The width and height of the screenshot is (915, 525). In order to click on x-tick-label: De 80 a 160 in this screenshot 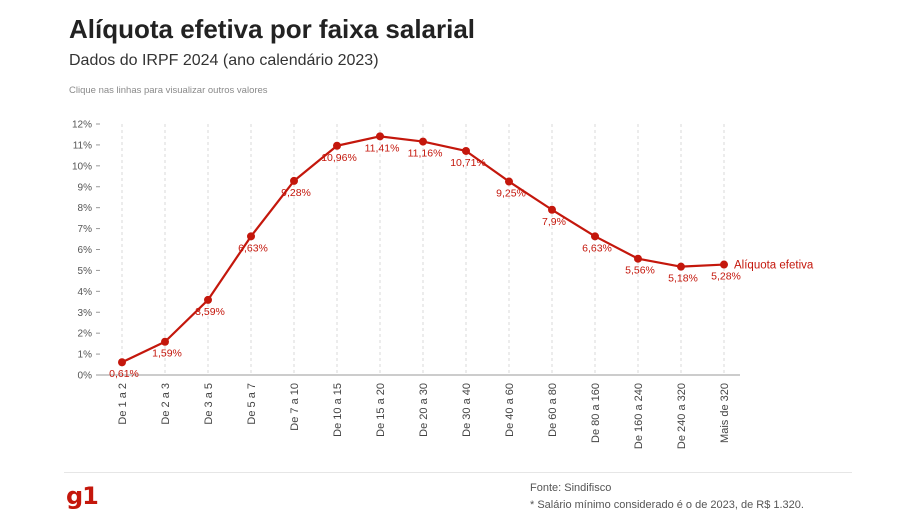, I will do `click(596, 413)`.